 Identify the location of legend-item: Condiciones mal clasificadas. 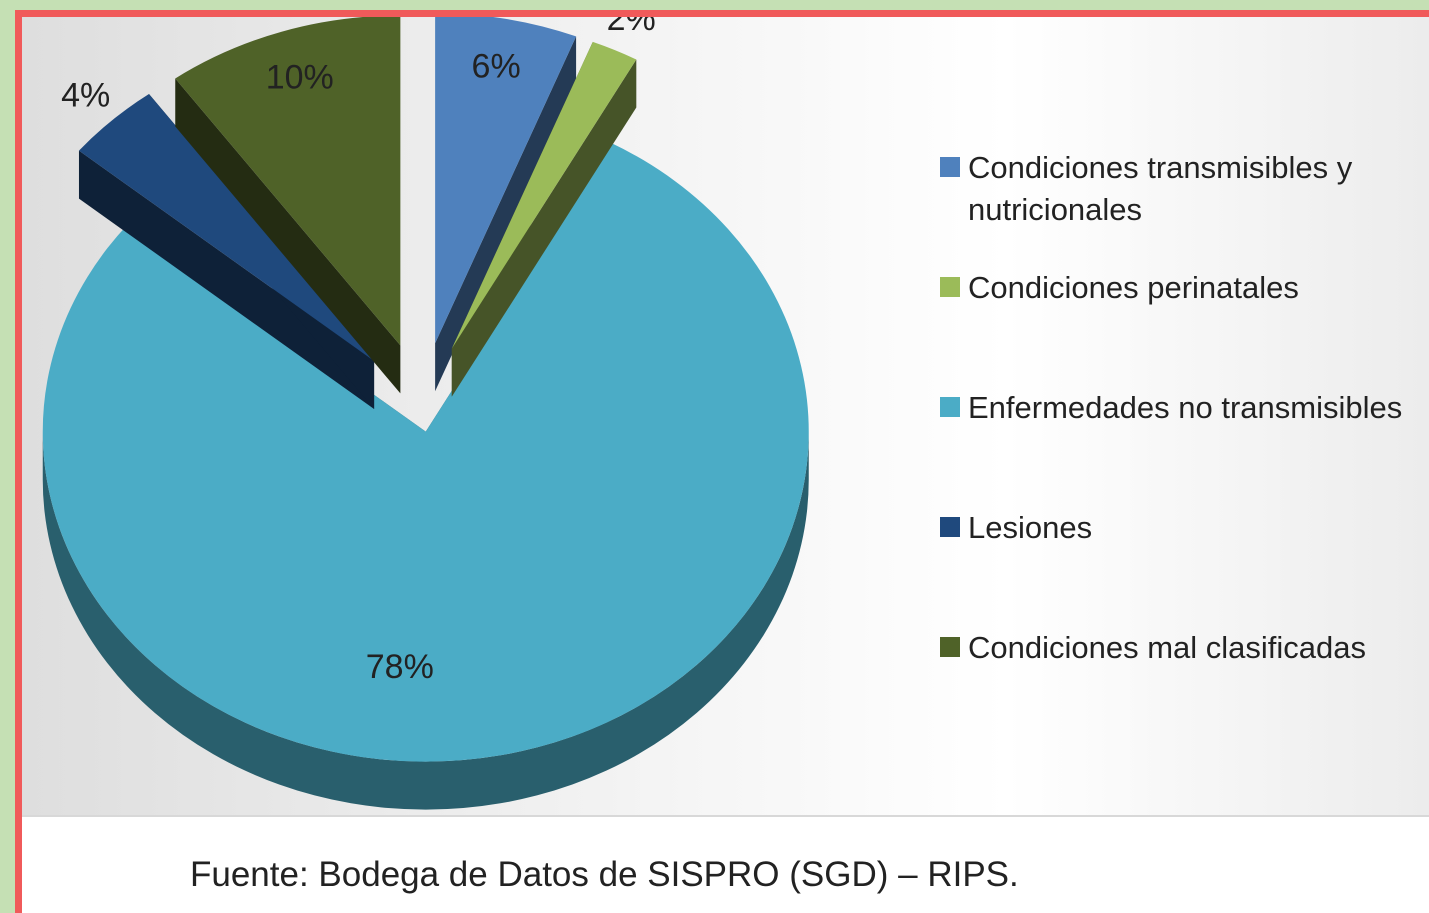
(1184, 648).